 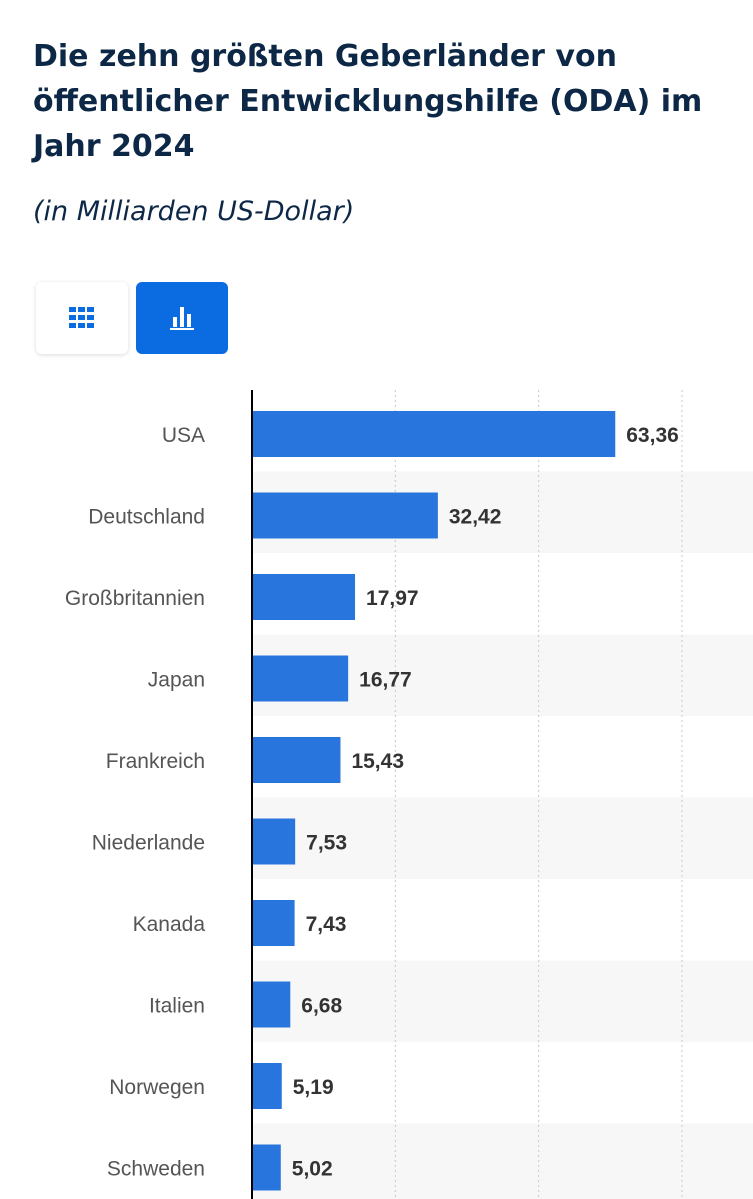 What do you see at coordinates (194, 211) in the screenshot?
I see `chart-subtitle: (in Milliarden US-Dollar)` at bounding box center [194, 211].